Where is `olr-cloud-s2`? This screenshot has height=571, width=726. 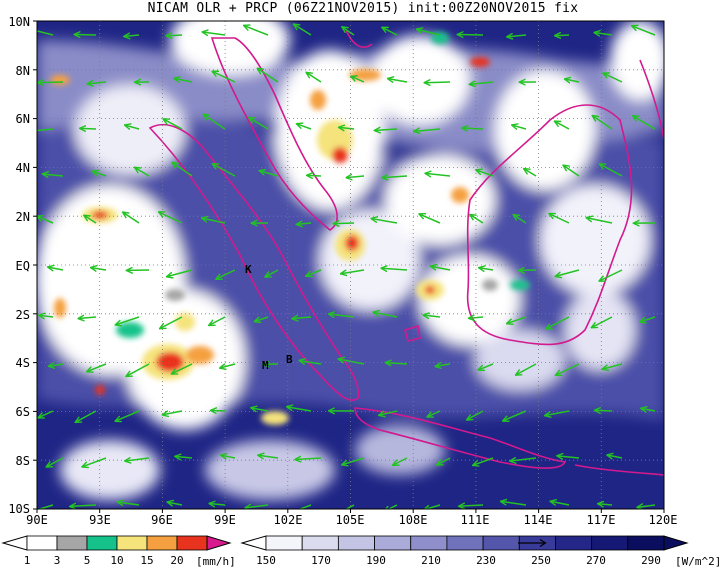
olr-cloud-s2 is located at coordinates (110, 470).